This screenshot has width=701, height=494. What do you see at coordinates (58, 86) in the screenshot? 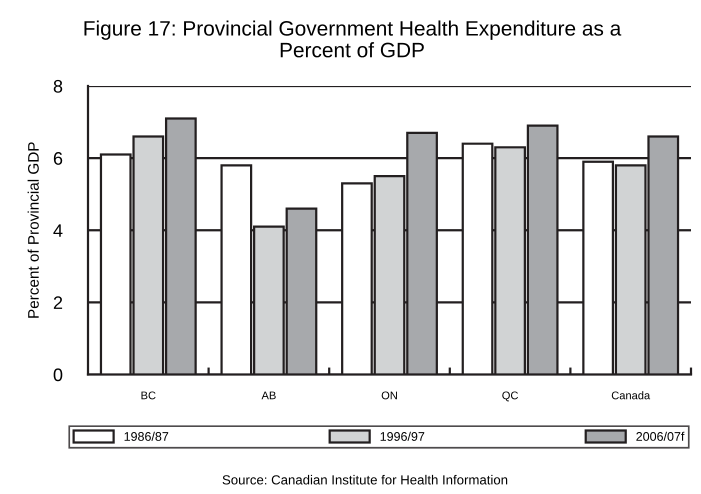
I see `y-tick-label: 8` at bounding box center [58, 86].